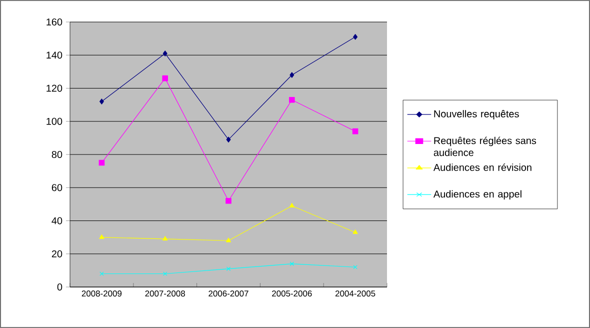  Describe the element at coordinates (482, 167) in the screenshot. I see `legend-label: Audiences en révision` at that location.